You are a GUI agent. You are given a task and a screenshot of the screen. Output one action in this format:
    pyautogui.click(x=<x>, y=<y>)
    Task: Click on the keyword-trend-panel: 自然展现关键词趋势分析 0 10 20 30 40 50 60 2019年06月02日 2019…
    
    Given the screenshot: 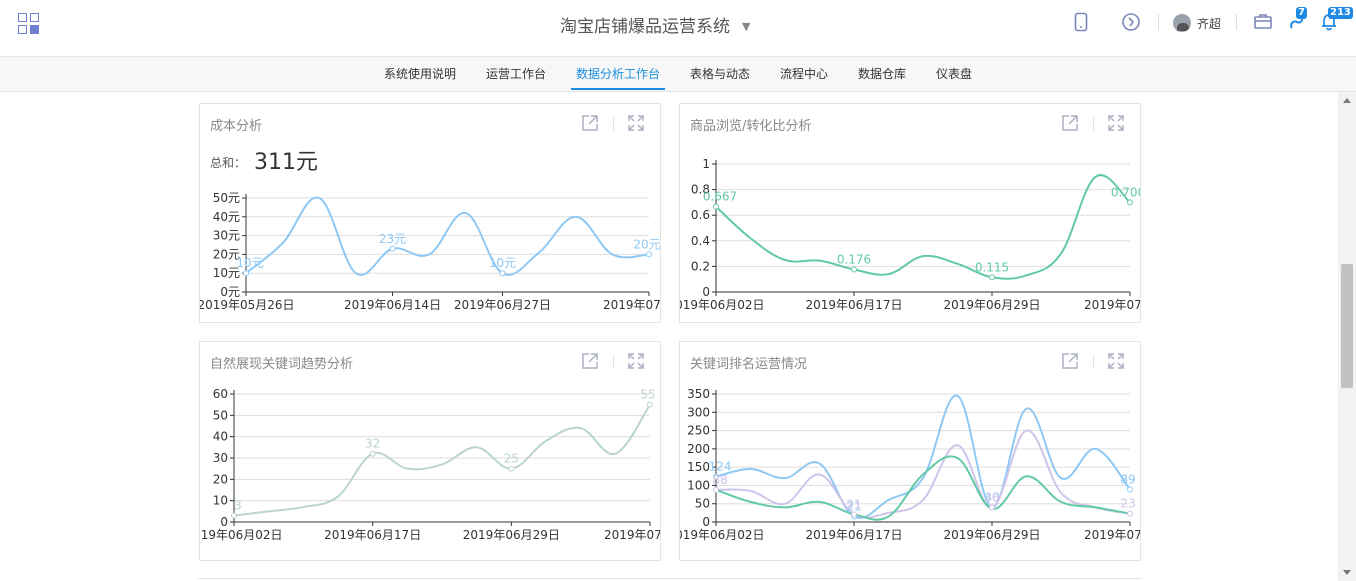 What is the action you would take?
    pyautogui.click(x=430, y=451)
    